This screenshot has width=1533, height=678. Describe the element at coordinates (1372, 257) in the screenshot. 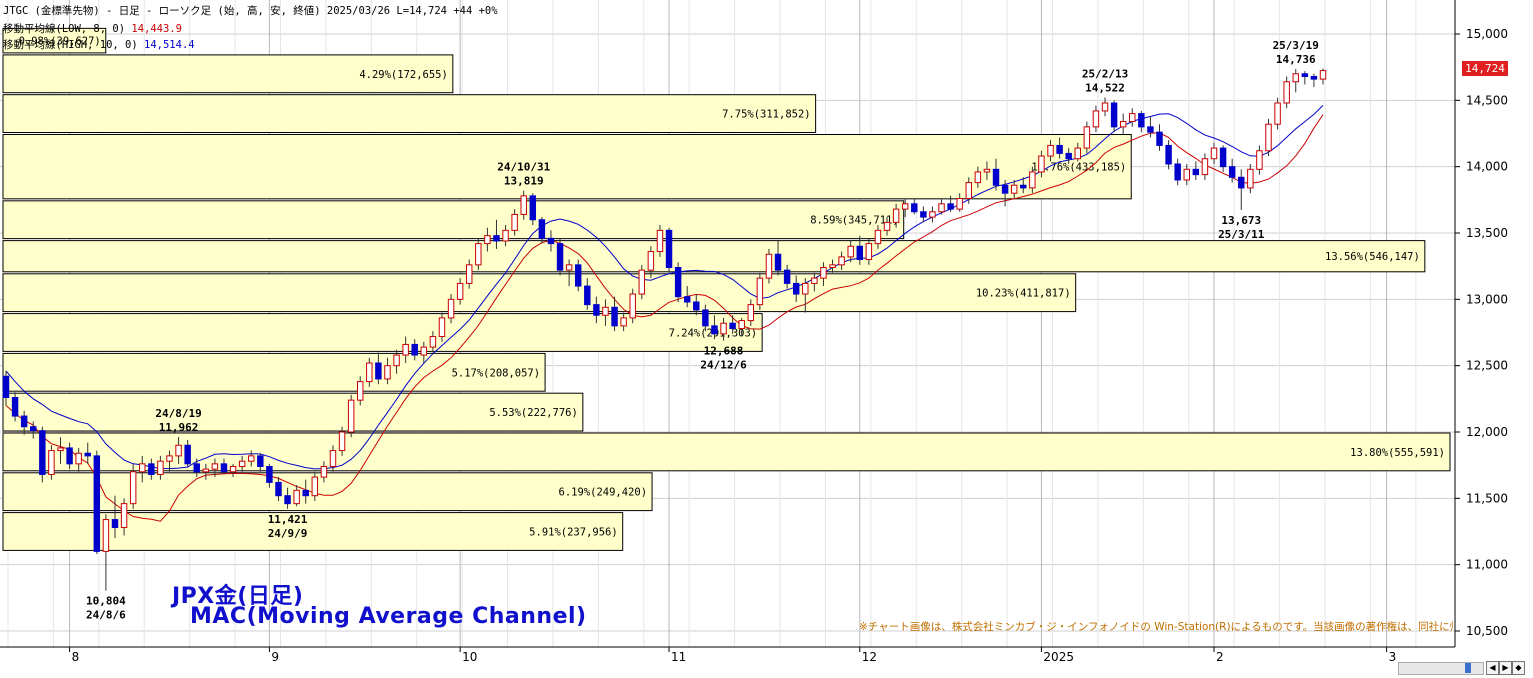

I see `volume-profile-label: 13.56%(546,147)` at that location.